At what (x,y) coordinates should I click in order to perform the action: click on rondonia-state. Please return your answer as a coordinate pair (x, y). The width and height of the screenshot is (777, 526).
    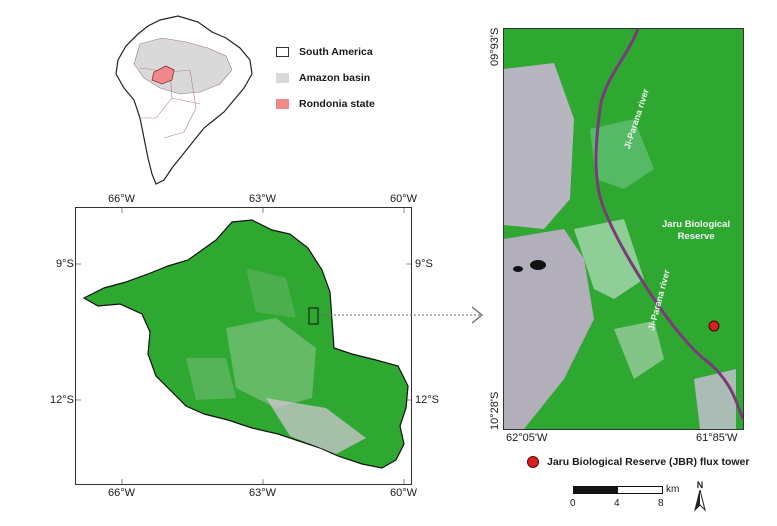
    Looking at the image, I should click on (163, 75).